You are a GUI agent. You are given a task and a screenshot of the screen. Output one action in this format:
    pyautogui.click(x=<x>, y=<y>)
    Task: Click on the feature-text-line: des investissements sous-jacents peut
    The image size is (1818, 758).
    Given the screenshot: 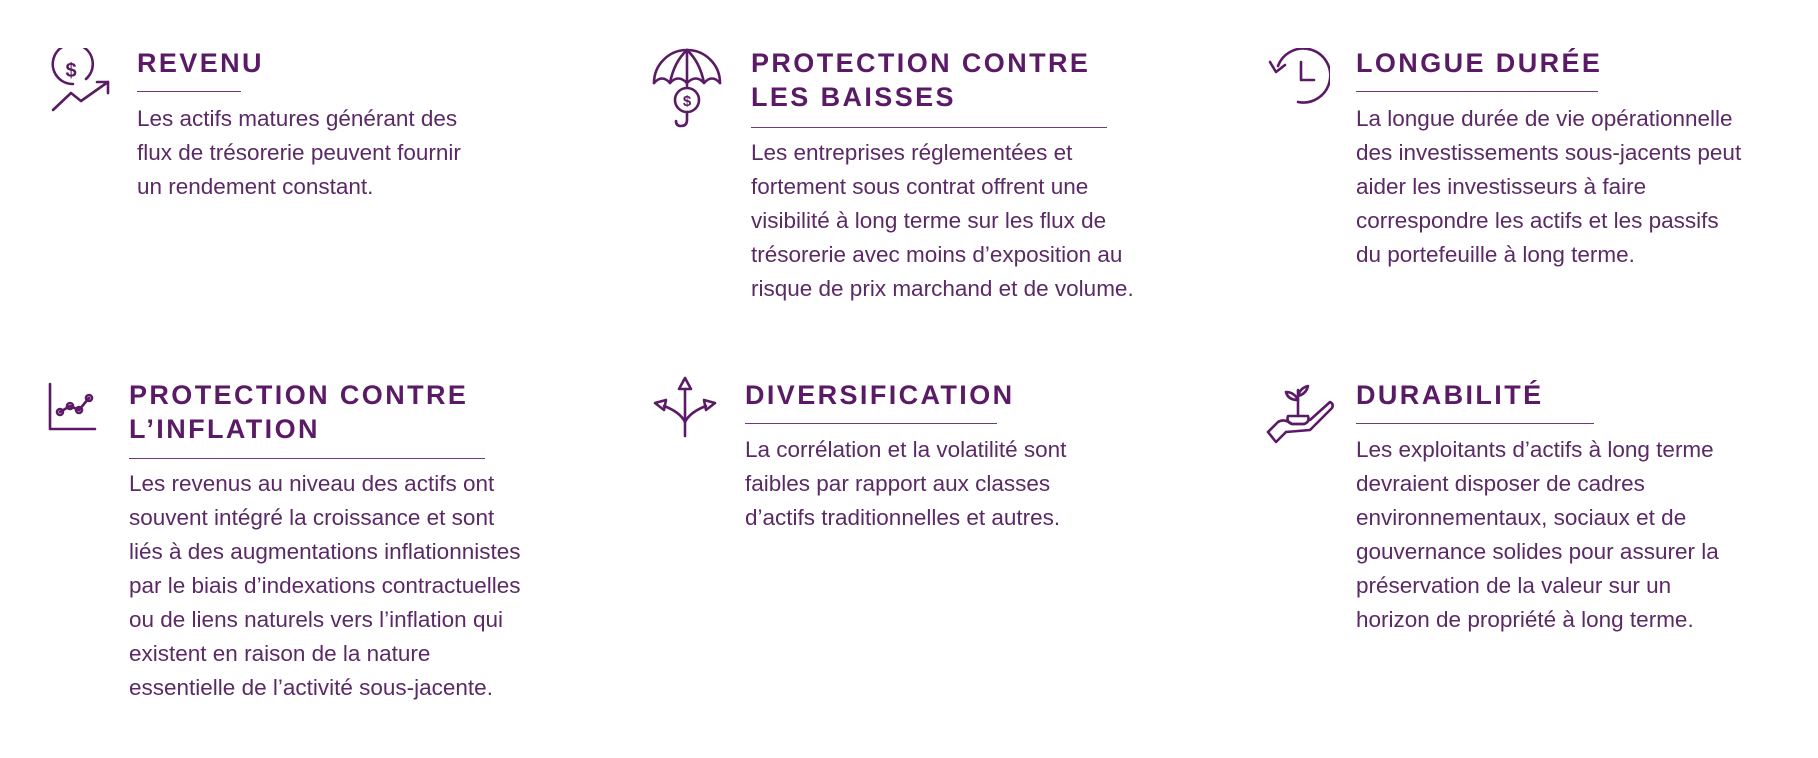 What is the action you would take?
    pyautogui.click(x=1549, y=152)
    